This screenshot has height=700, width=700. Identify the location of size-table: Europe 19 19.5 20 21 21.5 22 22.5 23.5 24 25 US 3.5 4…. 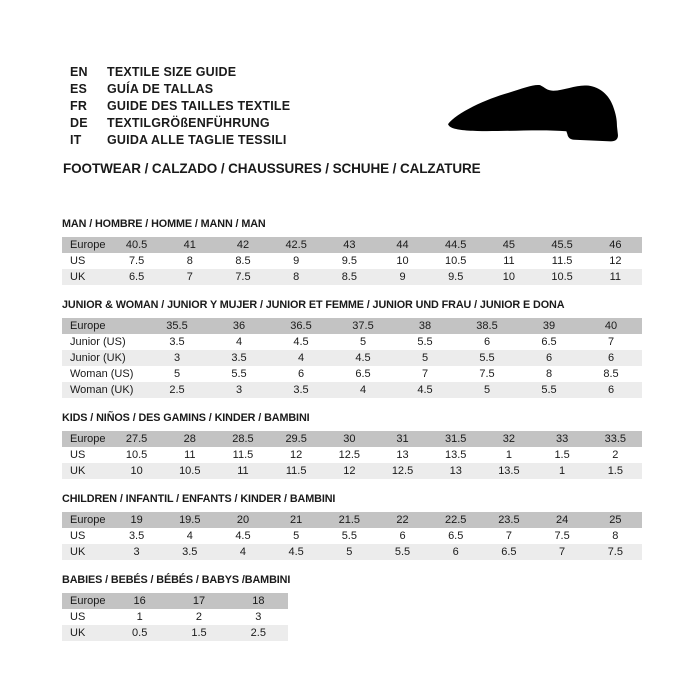
(352, 536).